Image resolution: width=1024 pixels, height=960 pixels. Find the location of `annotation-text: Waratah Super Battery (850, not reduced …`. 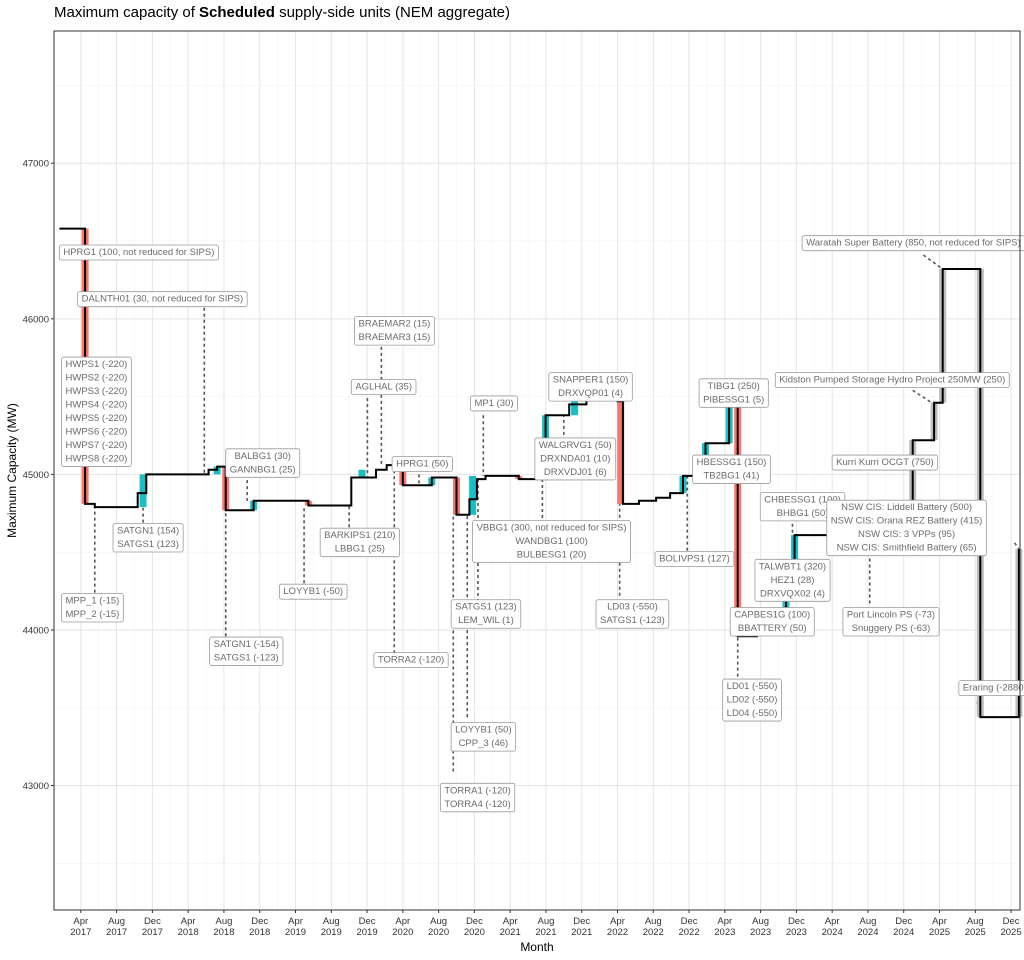

annotation-text: Waratah Super Battery (850, not reduced … is located at coordinates (913, 243).